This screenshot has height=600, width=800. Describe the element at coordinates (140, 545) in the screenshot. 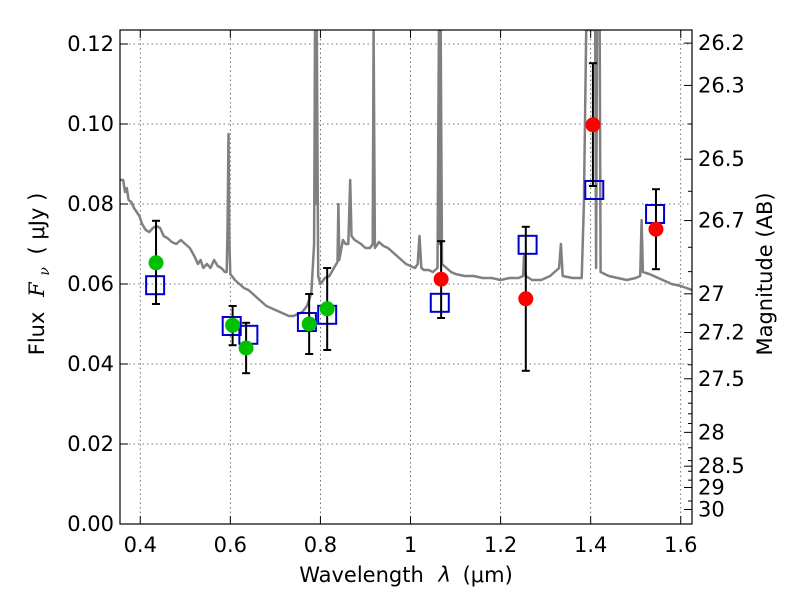

I see `x-tick-label: 0.4` at that location.